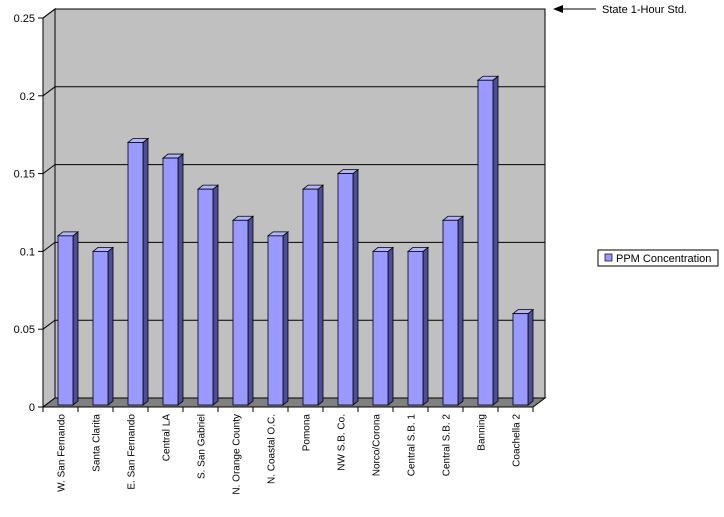 The width and height of the screenshot is (724, 517). Describe the element at coordinates (237, 454) in the screenshot. I see `x-category-label: N. Orange County` at that location.